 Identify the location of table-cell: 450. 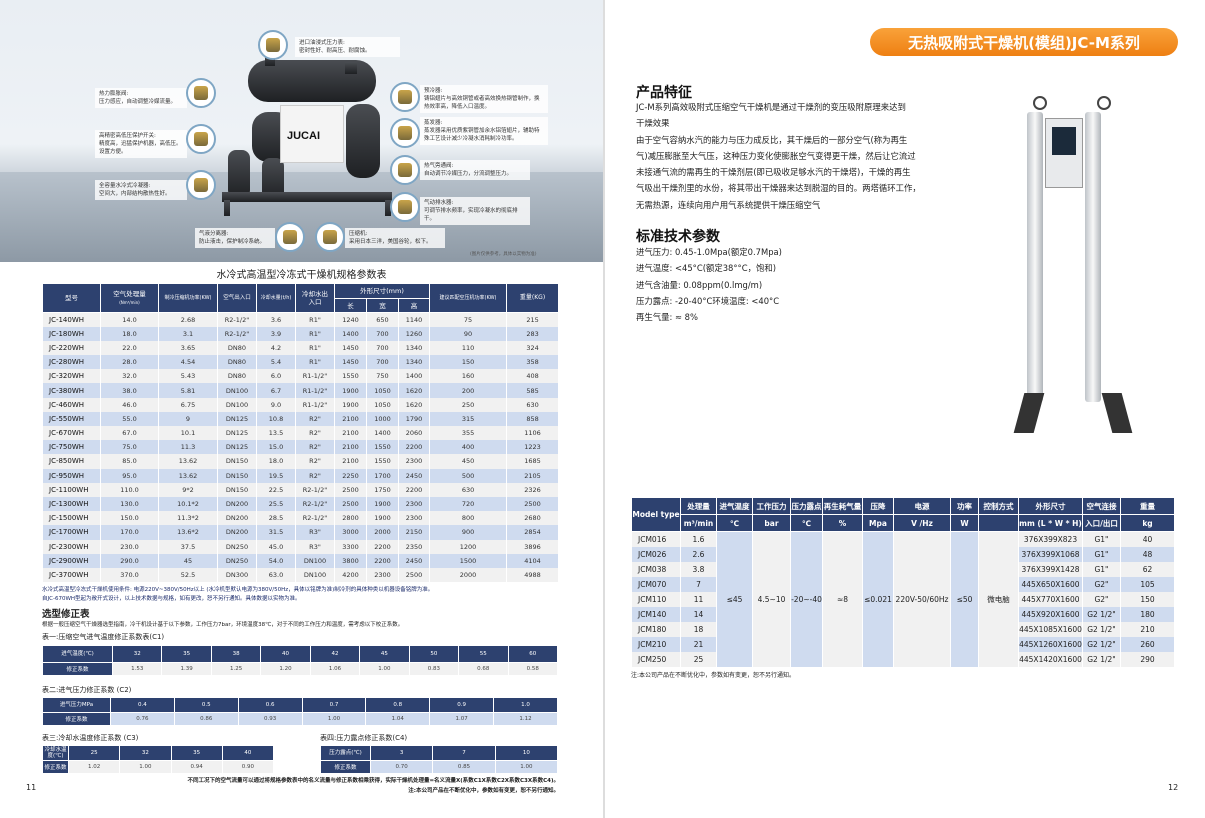
(468, 461).